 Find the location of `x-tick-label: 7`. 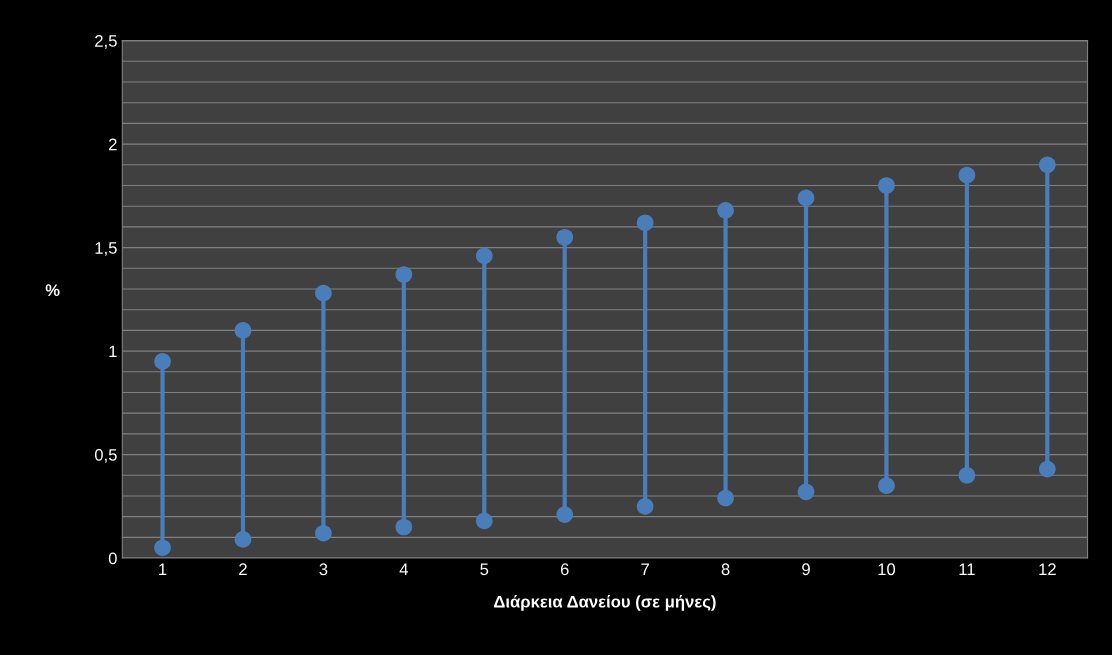

x-tick-label: 7 is located at coordinates (645, 569).